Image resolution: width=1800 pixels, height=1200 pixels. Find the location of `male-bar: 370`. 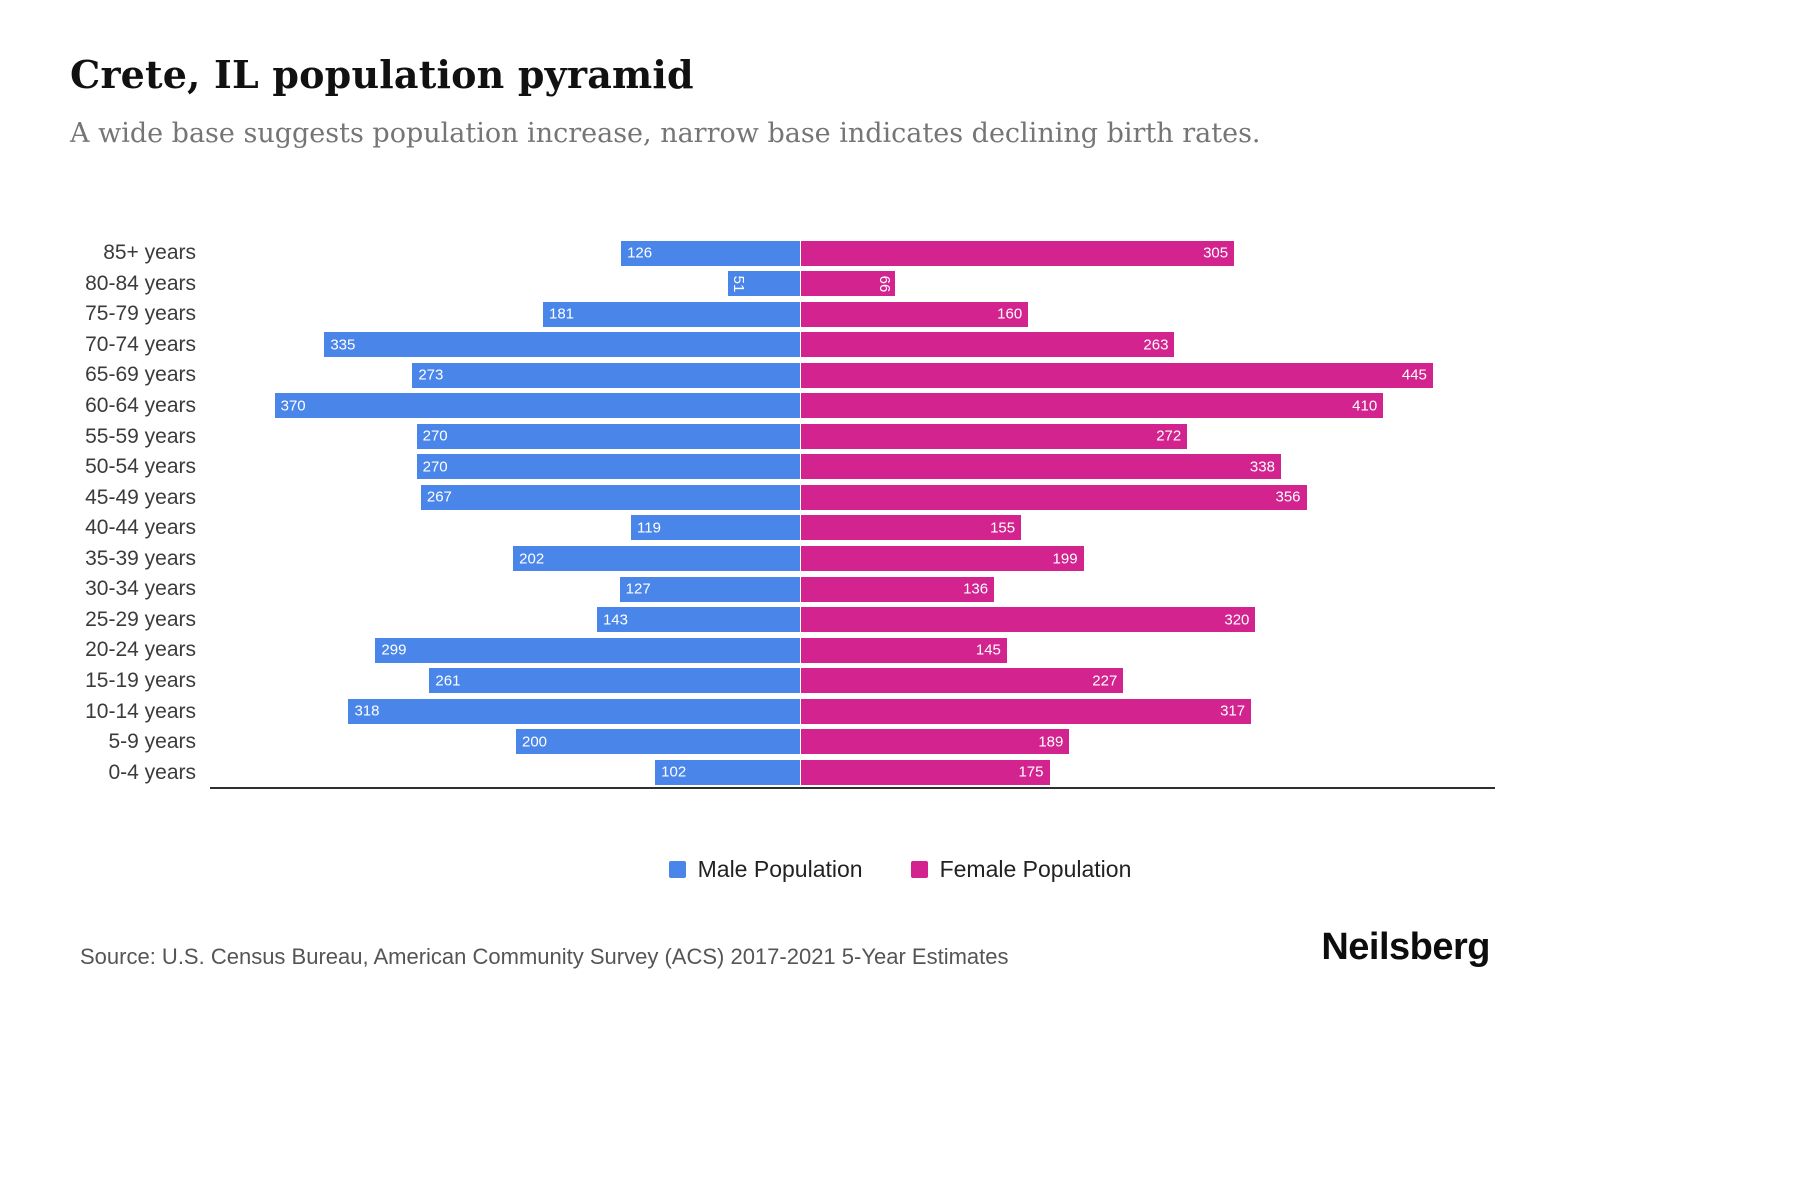

male-bar: 370 is located at coordinates (537, 406).